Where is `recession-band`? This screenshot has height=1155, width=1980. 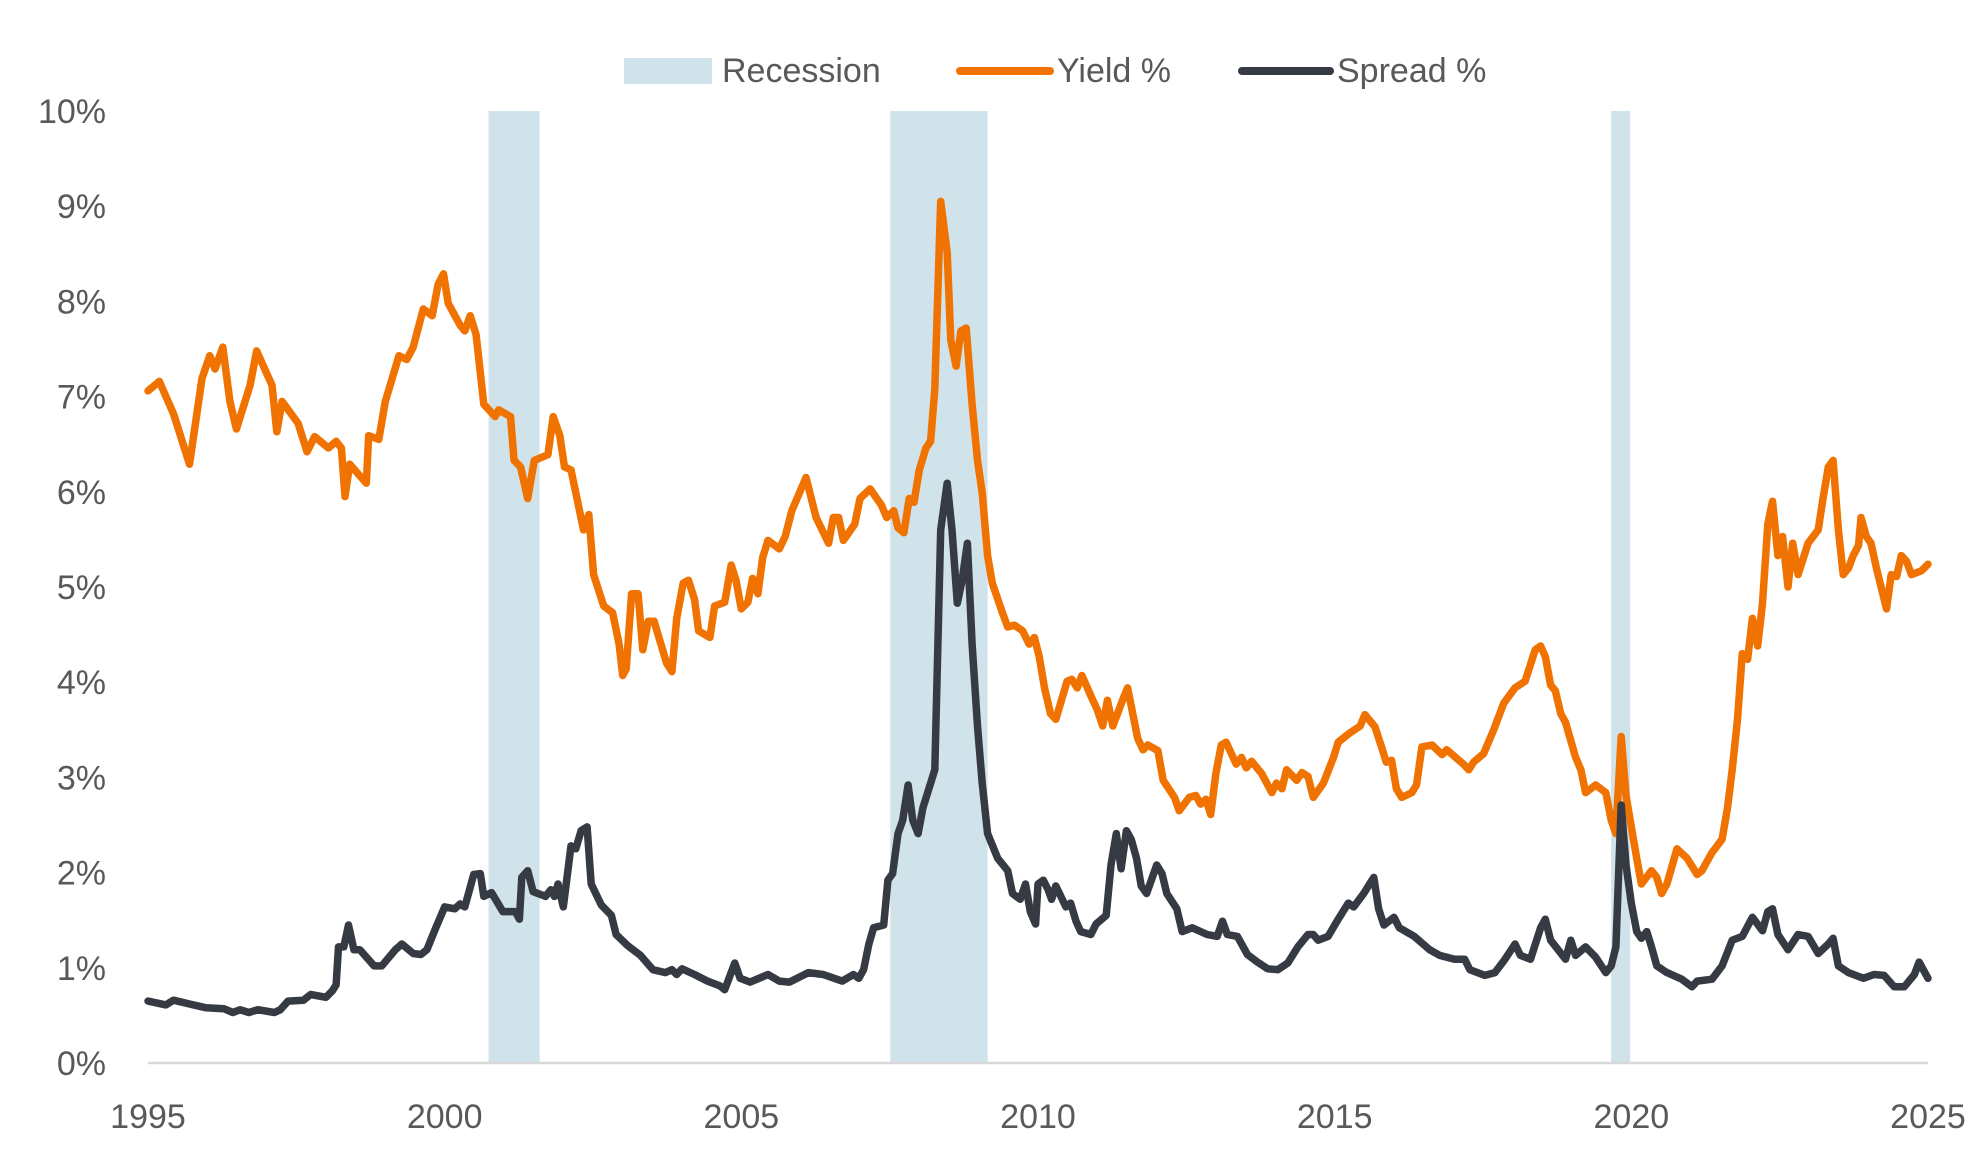 recession-band is located at coordinates (514, 587).